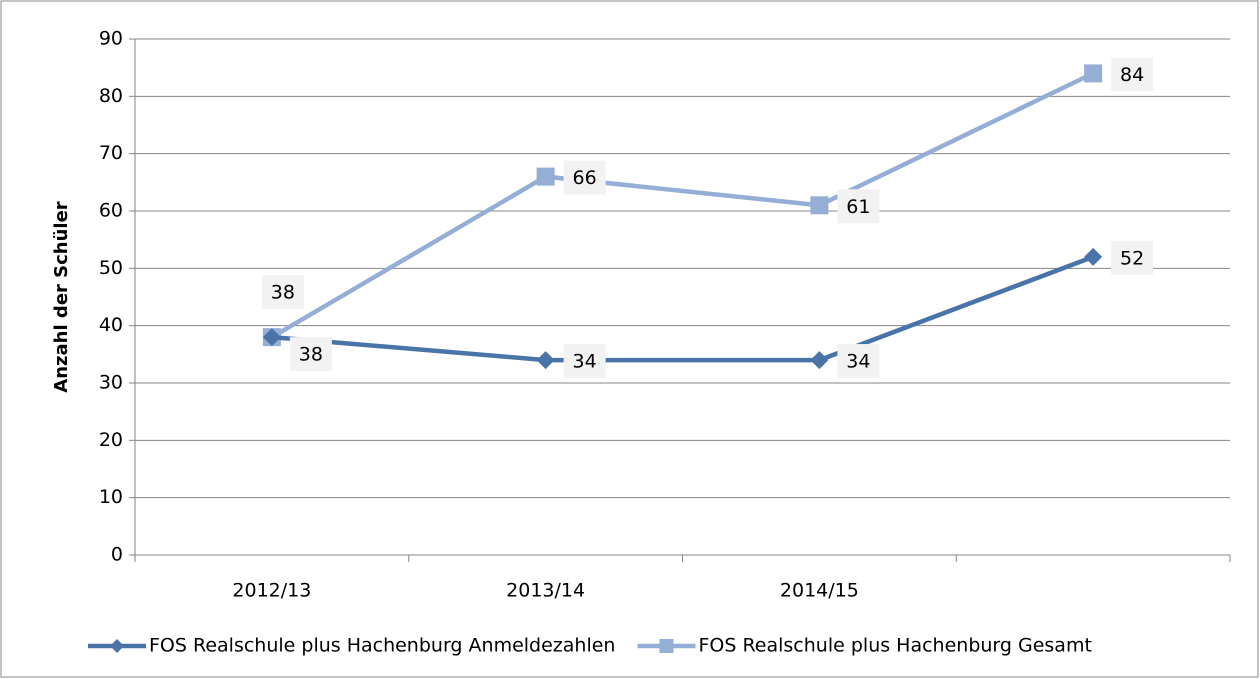  I want to click on series-line, so click(682, 308).